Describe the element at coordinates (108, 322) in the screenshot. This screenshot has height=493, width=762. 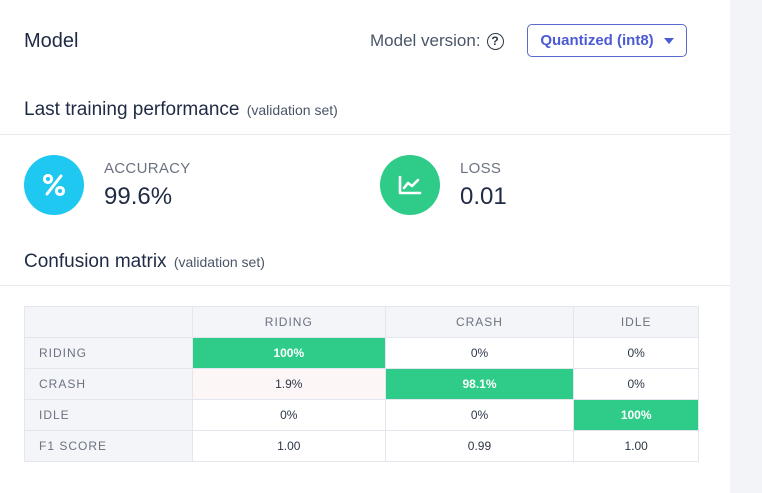
I see `corner-cell` at that location.